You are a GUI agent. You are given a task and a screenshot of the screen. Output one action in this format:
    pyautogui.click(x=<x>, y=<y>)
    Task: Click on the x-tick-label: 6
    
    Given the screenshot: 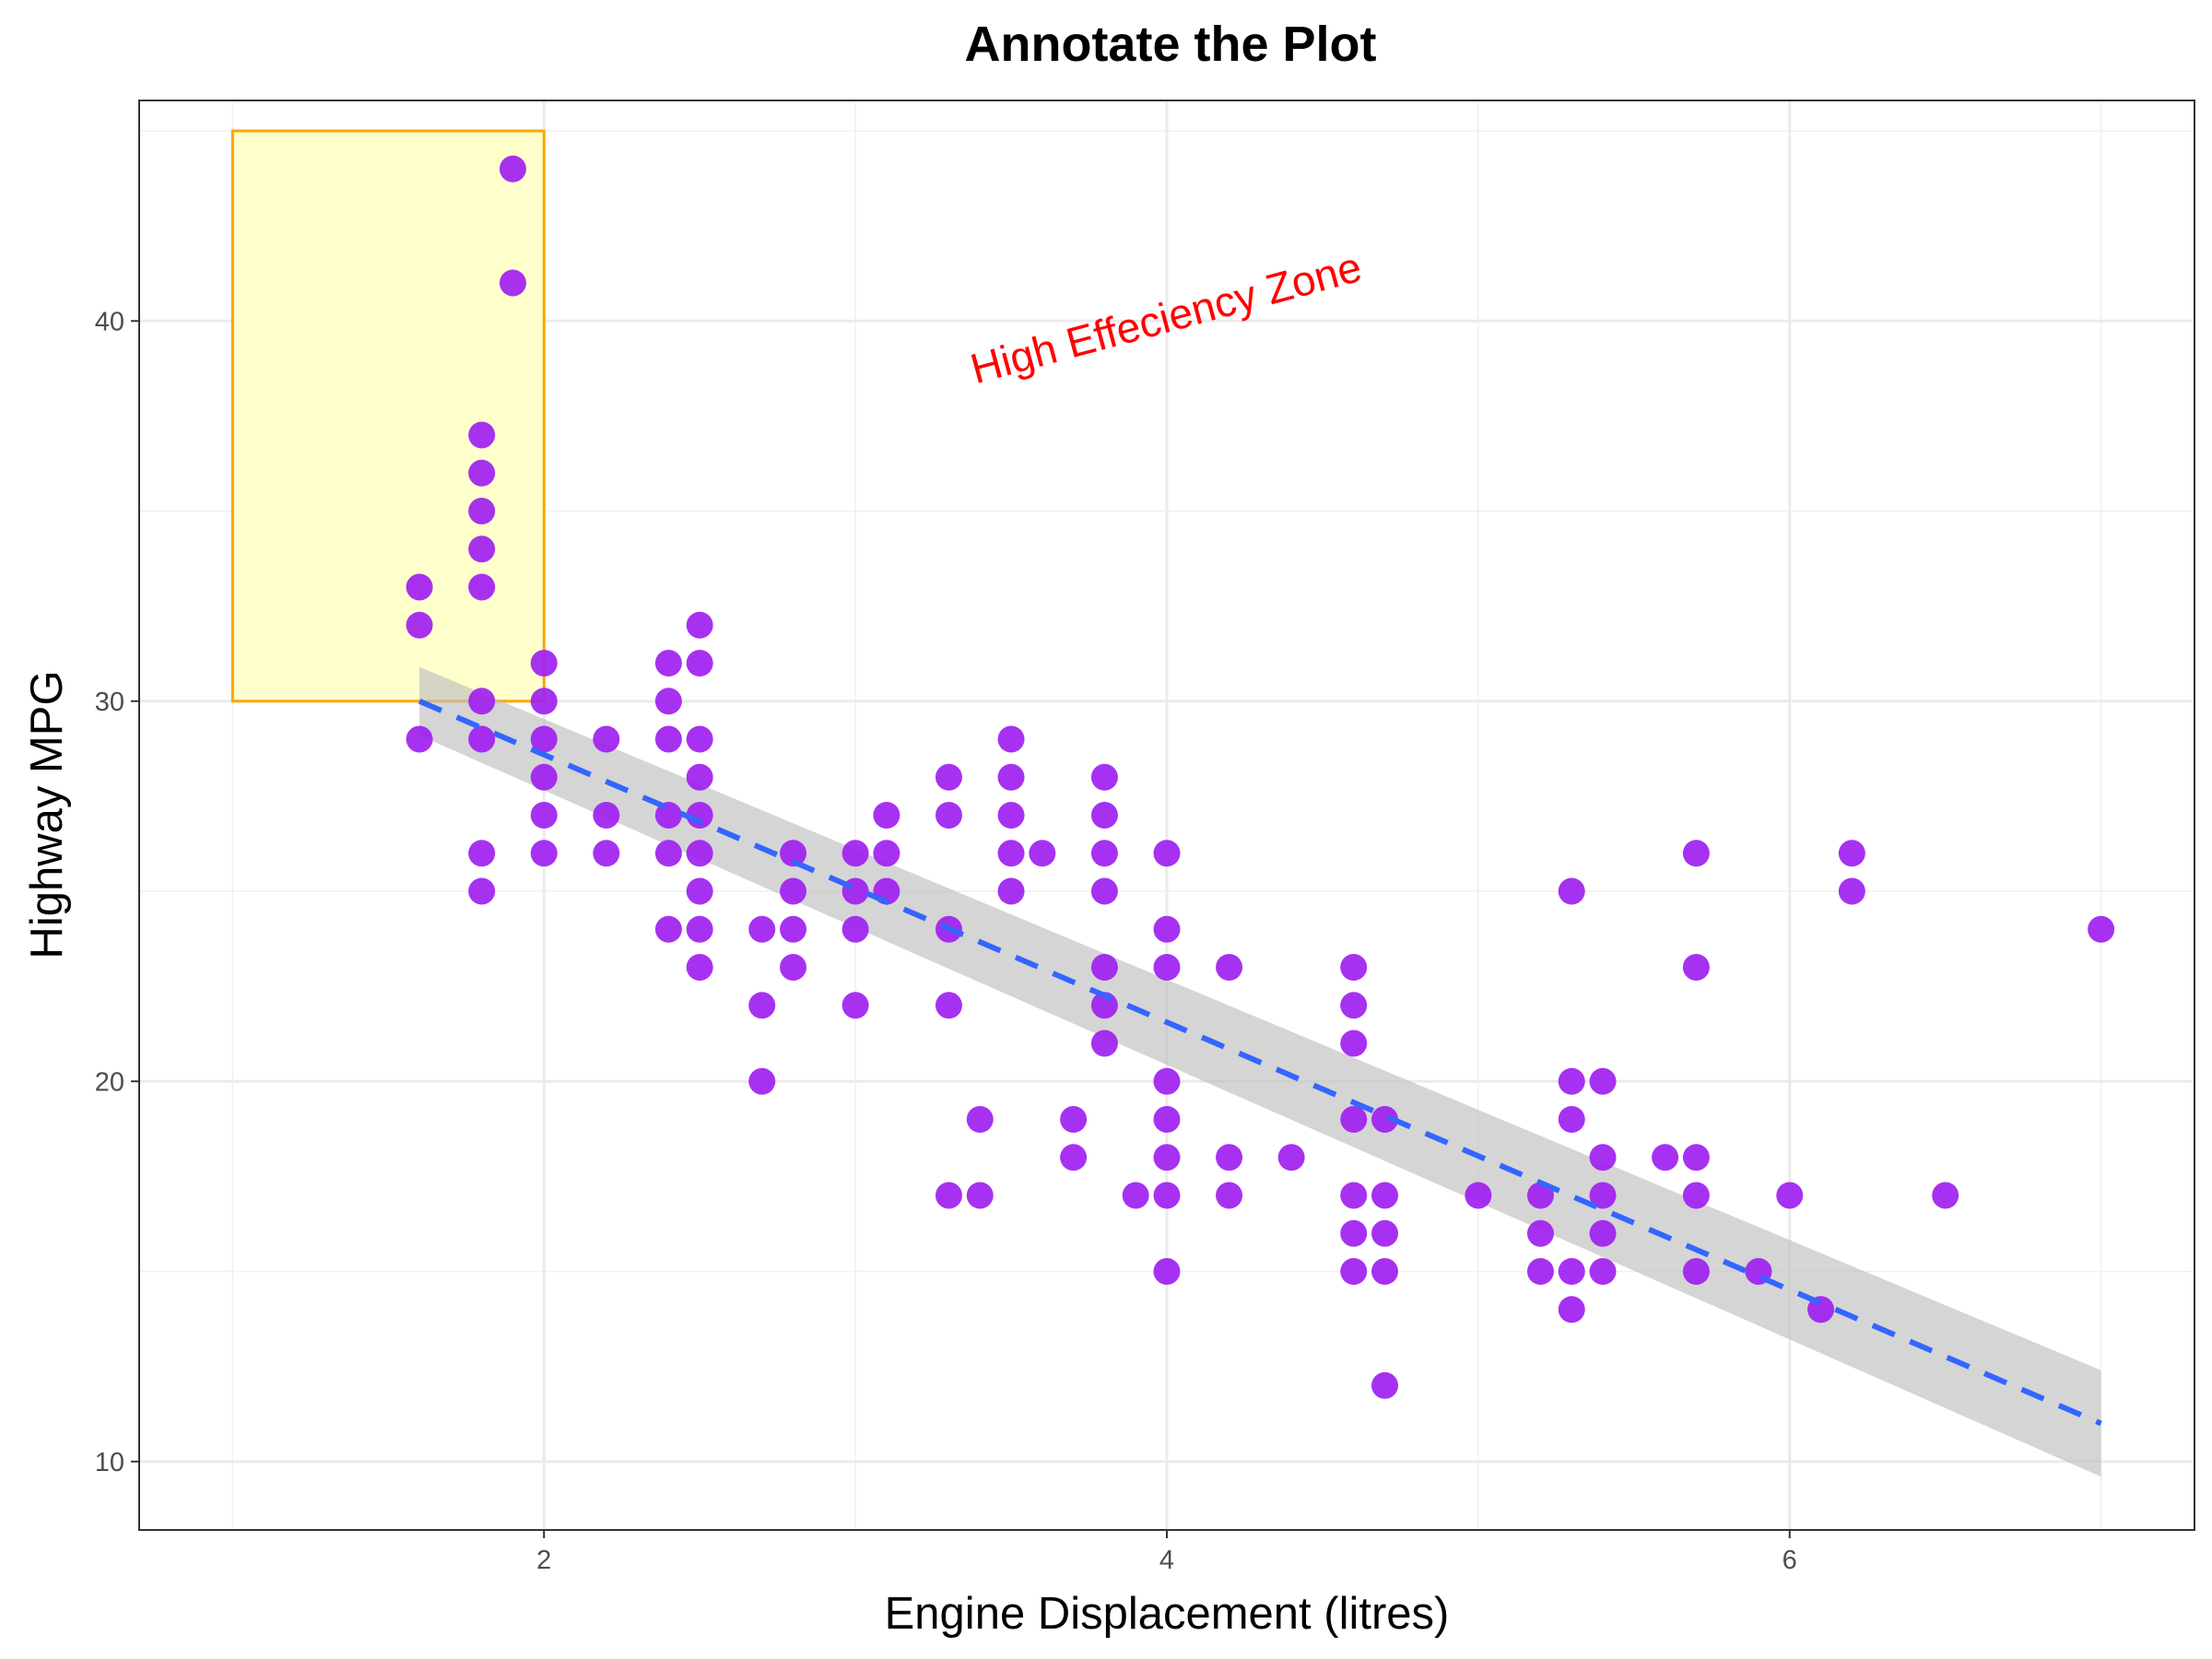 What is the action you would take?
    pyautogui.click(x=1790, y=1560)
    